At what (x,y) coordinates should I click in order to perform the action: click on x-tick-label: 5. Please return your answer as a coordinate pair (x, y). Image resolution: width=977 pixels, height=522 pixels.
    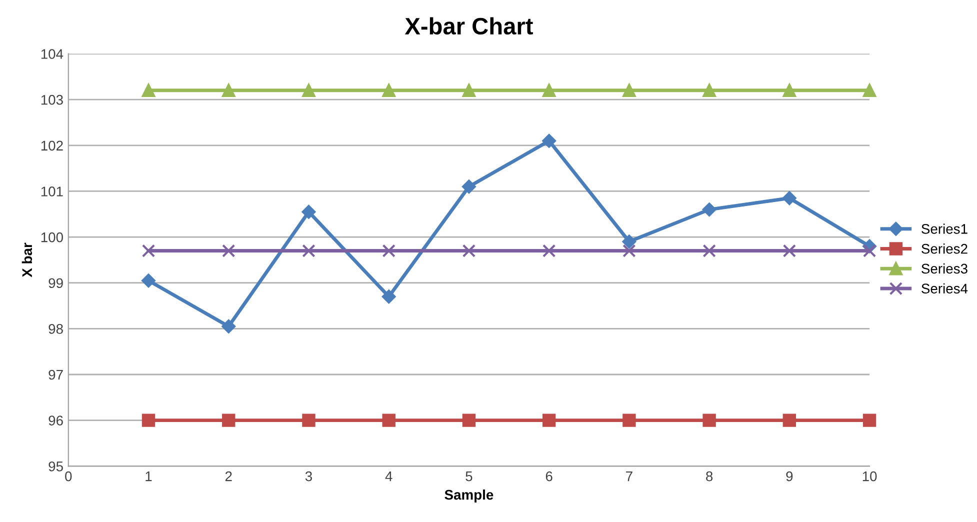
    Looking at the image, I should click on (469, 477).